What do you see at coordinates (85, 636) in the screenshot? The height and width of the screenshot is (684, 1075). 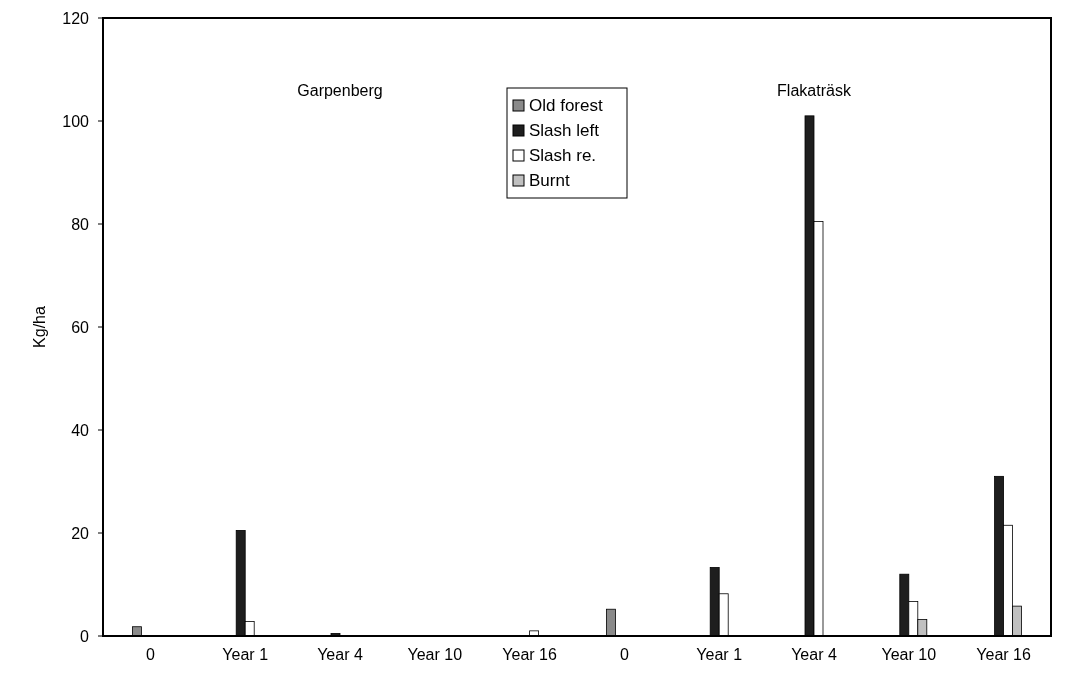 I see `y-tick-label: 0` at bounding box center [85, 636].